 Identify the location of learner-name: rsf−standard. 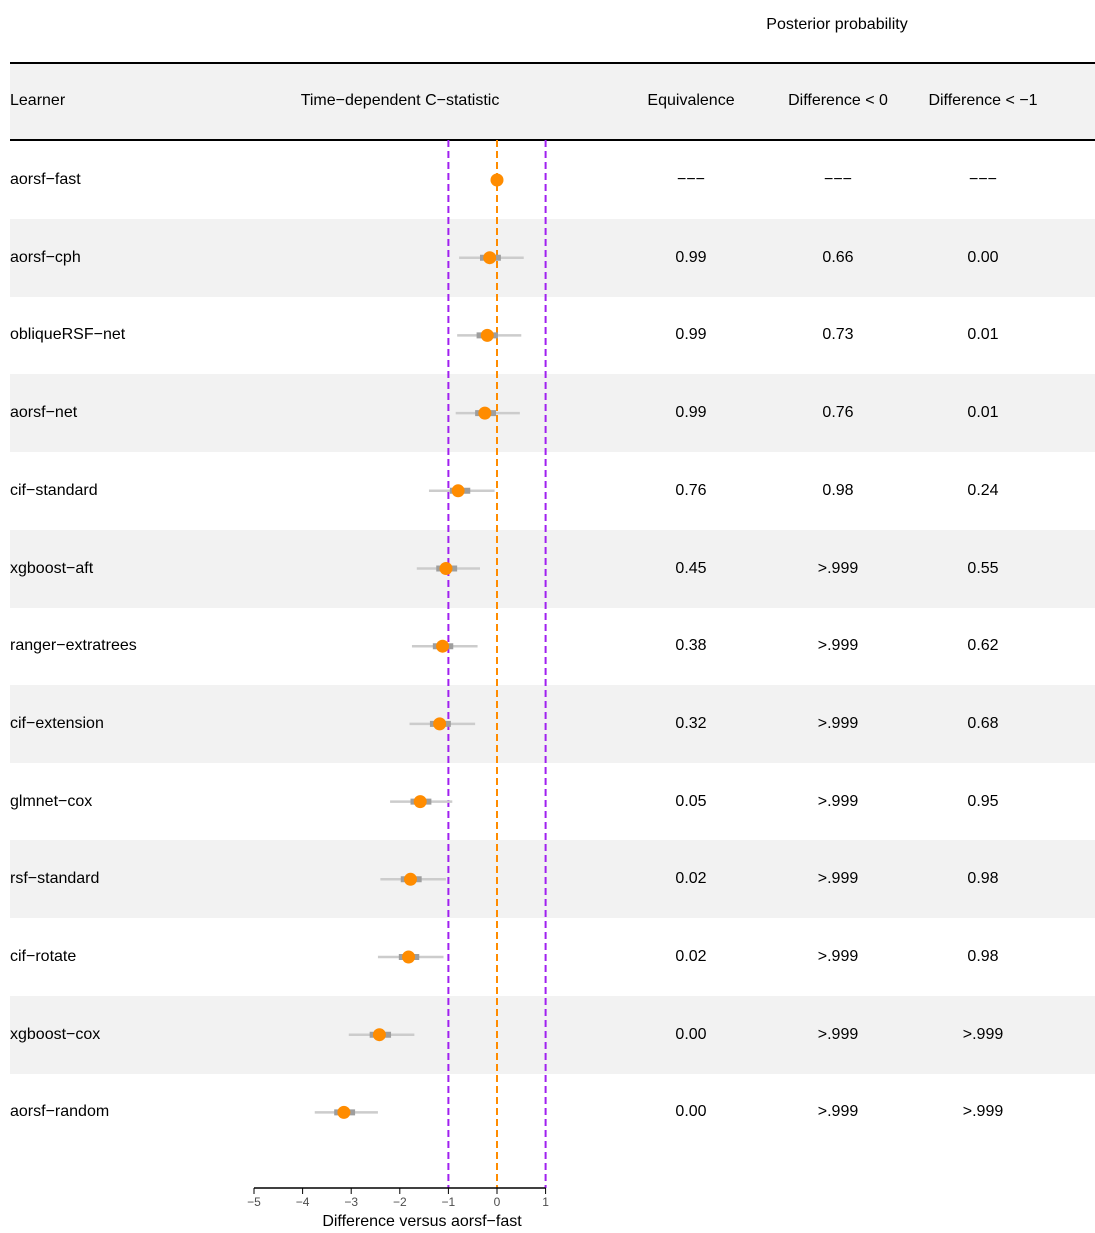
(55, 879).